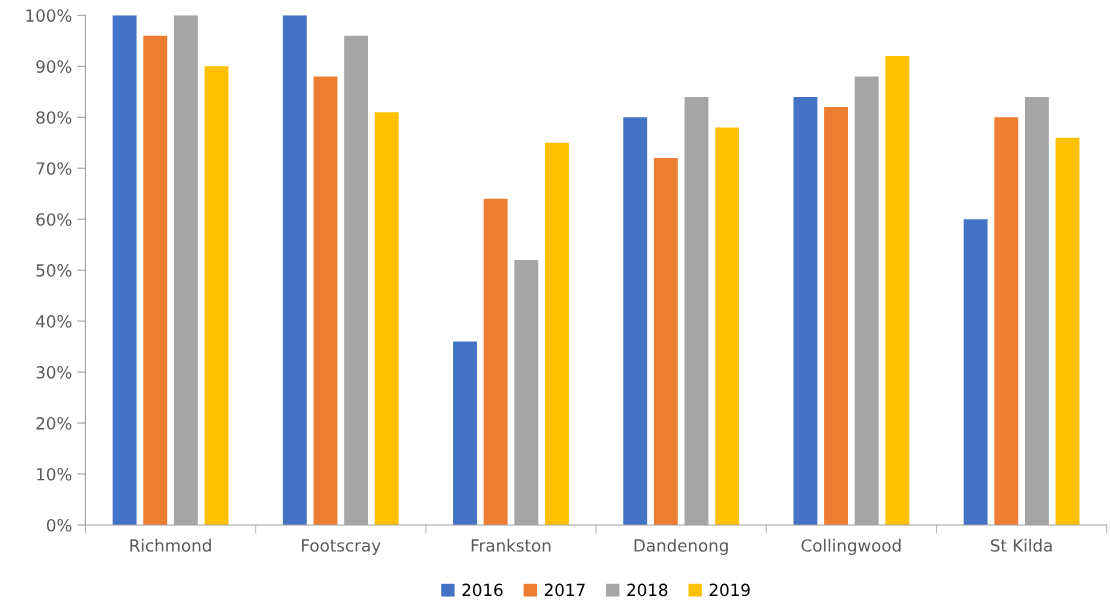 Image resolution: width=1110 pixels, height=614 pixels. I want to click on y-tick-label: 70%, so click(54, 168).